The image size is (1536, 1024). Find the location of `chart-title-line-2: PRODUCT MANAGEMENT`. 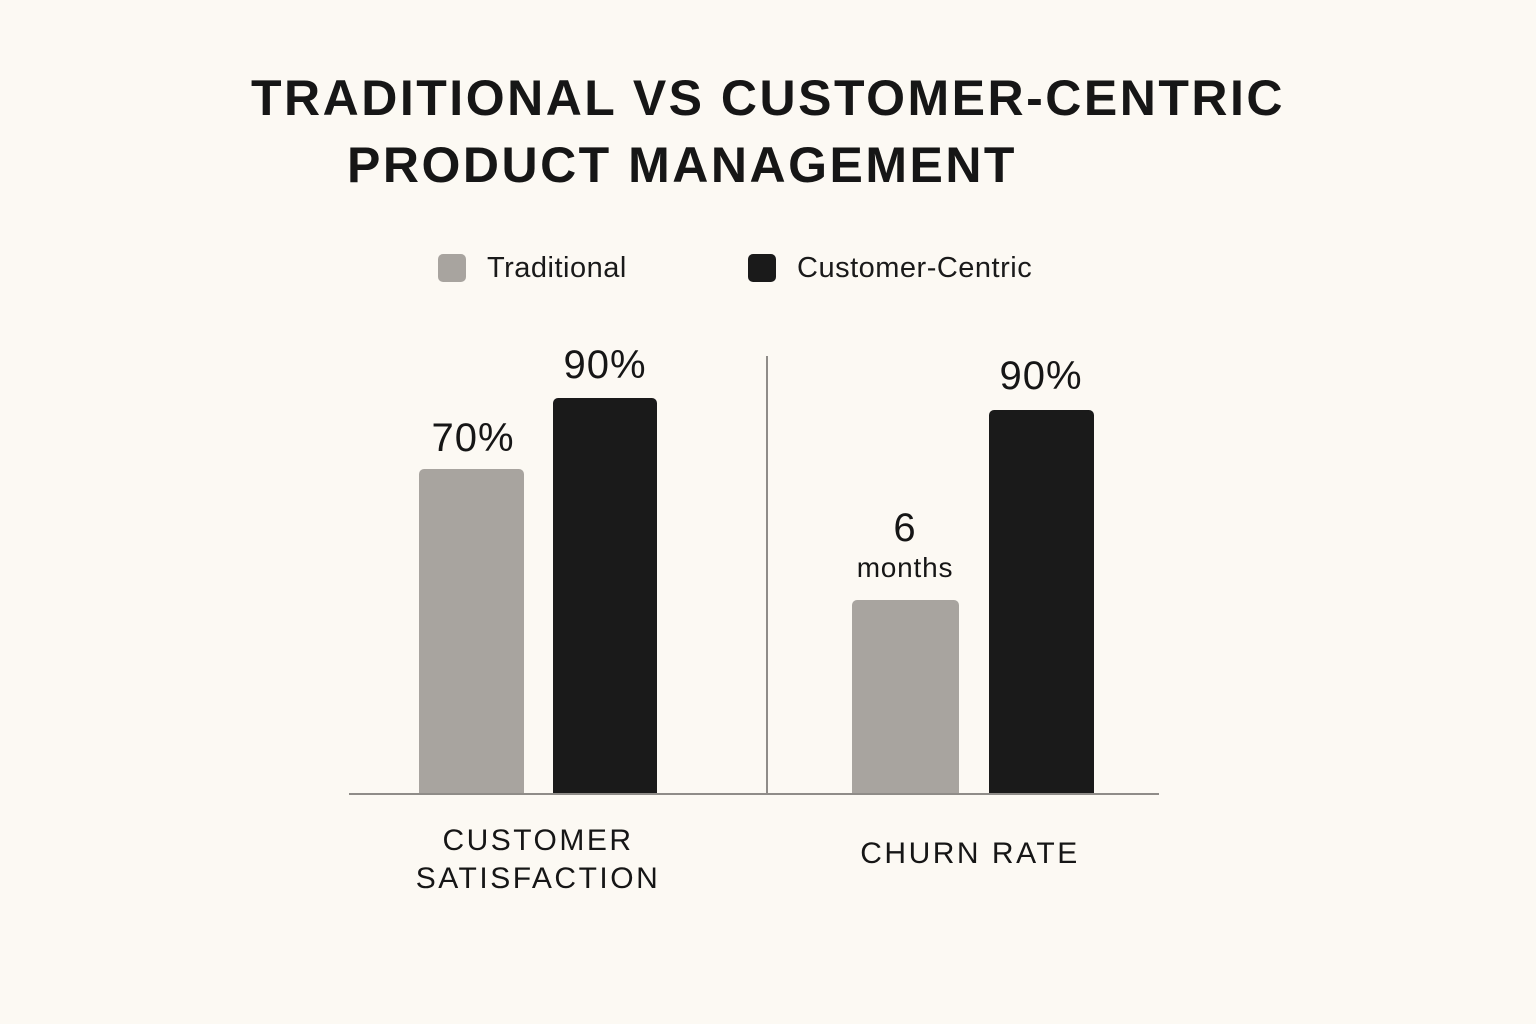

chart-title-line-2: PRODUCT MANAGEMENT is located at coordinates (682, 165).